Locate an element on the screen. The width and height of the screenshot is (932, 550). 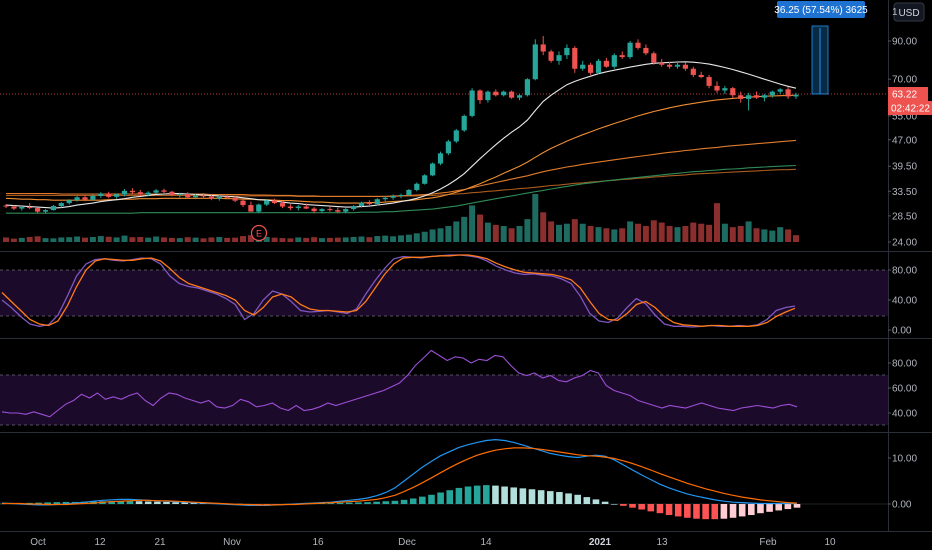
countdown-value: 02:42:22 is located at coordinates (910, 109).